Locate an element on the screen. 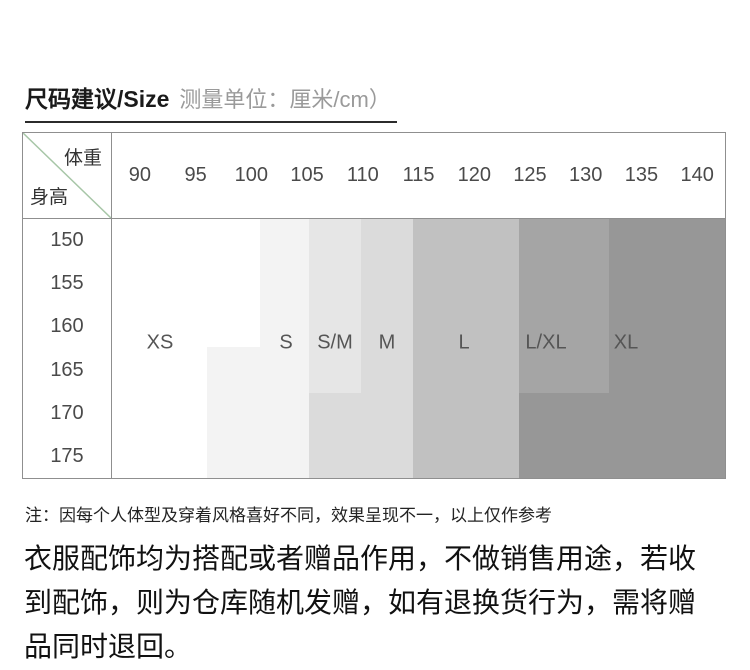 This screenshot has height=670, width=750. size-zone-xl-below-lxl is located at coordinates (564, 435).